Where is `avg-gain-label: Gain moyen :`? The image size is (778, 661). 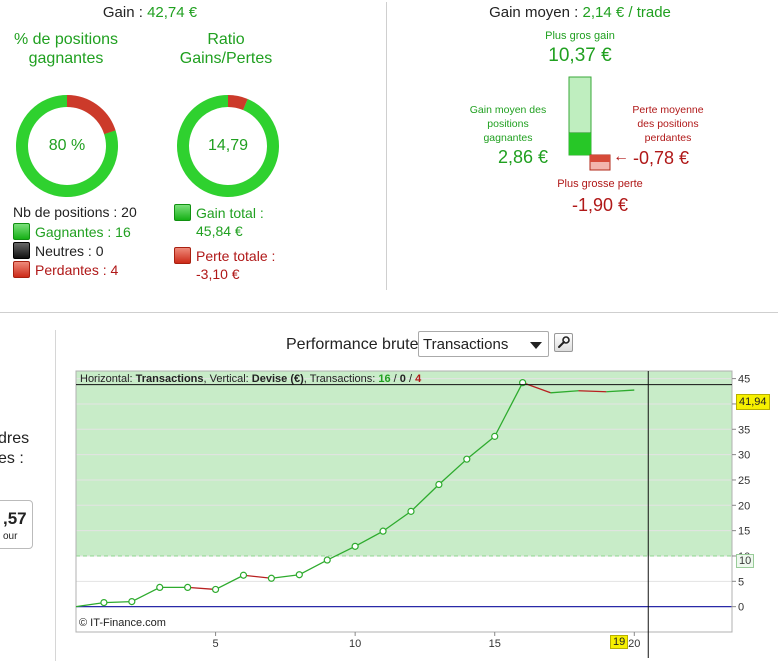
avg-gain-label: Gain moyen : is located at coordinates (536, 12).